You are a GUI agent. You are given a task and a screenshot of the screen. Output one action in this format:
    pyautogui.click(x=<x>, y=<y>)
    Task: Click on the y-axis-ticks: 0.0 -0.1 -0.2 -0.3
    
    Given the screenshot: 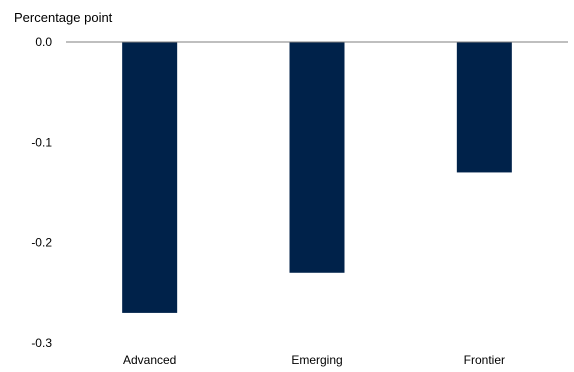 What is the action you would take?
    pyautogui.click(x=41, y=192)
    